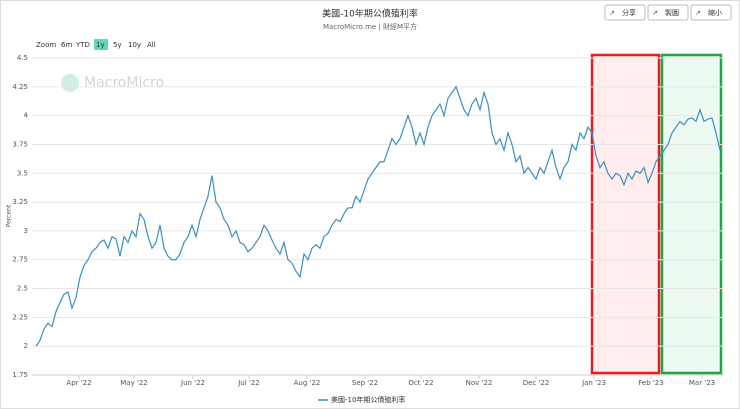  I want to click on zoom-button: All, so click(151, 45).